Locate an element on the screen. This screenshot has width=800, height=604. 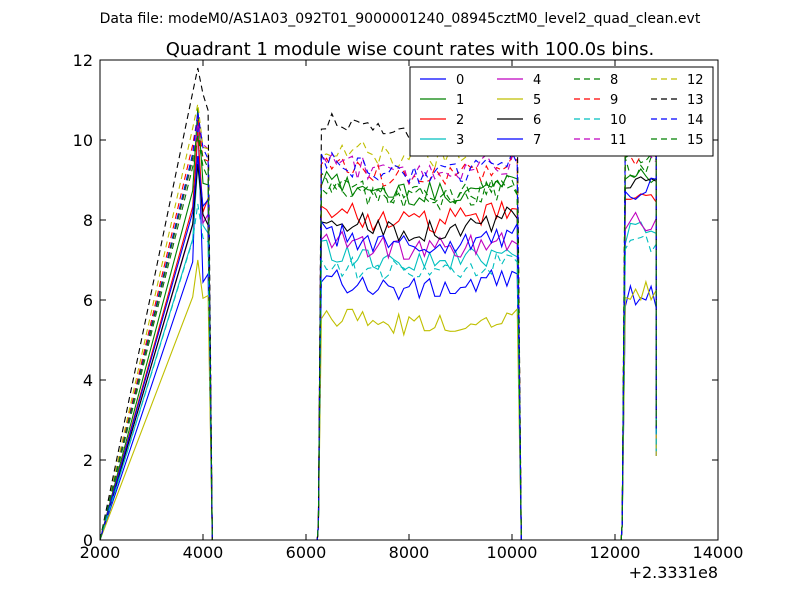
y-tick-label: 12 is located at coordinates (83, 60).